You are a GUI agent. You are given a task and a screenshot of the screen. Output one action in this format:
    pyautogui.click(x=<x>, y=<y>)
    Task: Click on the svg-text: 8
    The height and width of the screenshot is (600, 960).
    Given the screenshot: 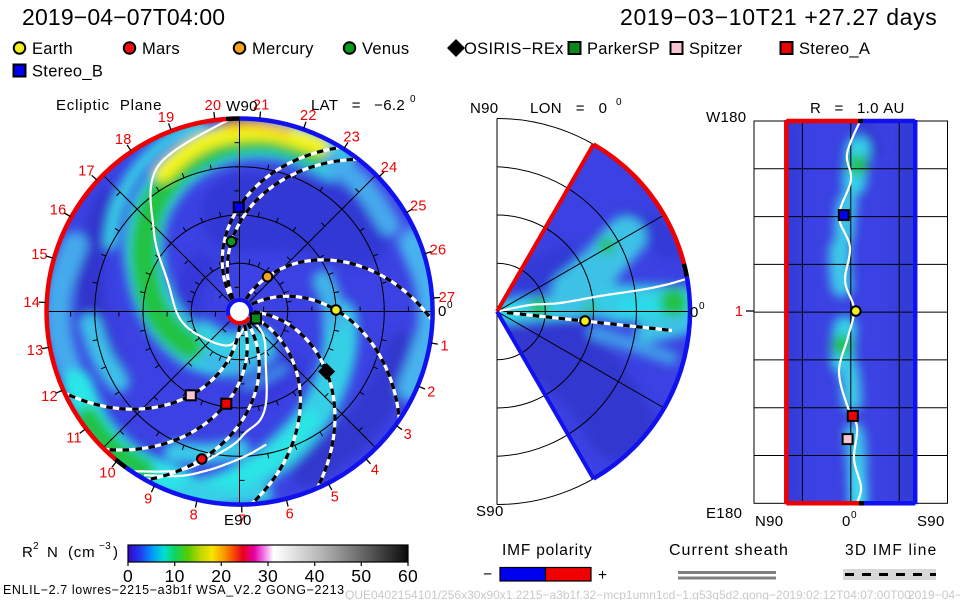 What is the action you would take?
    pyautogui.click(x=194, y=515)
    